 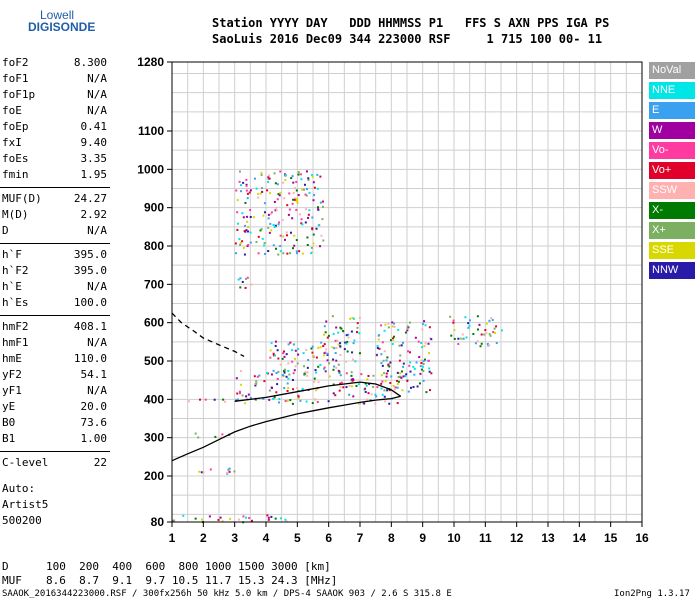 What do you see at coordinates (672, 130) in the screenshot?
I see `legend-item: W` at bounding box center [672, 130].